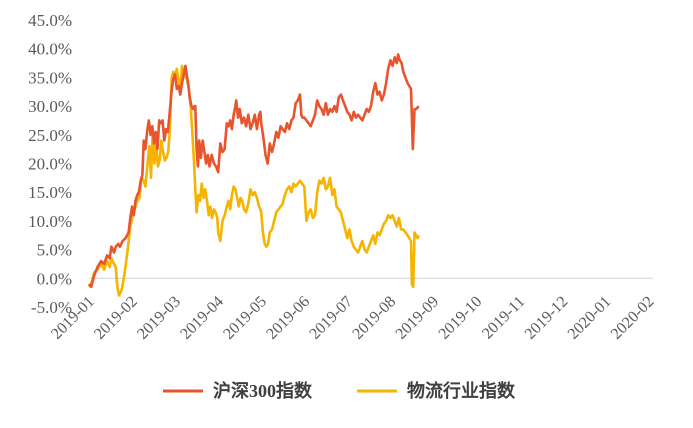 The height and width of the screenshot is (428, 693). I want to click on x-tick-label: 2019-11, so click(503, 317).